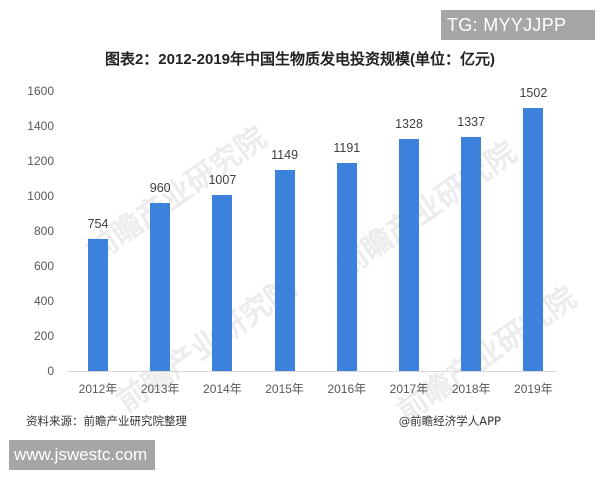  What do you see at coordinates (285, 154) in the screenshot?
I see `bar-value-label: 1149` at bounding box center [285, 154].